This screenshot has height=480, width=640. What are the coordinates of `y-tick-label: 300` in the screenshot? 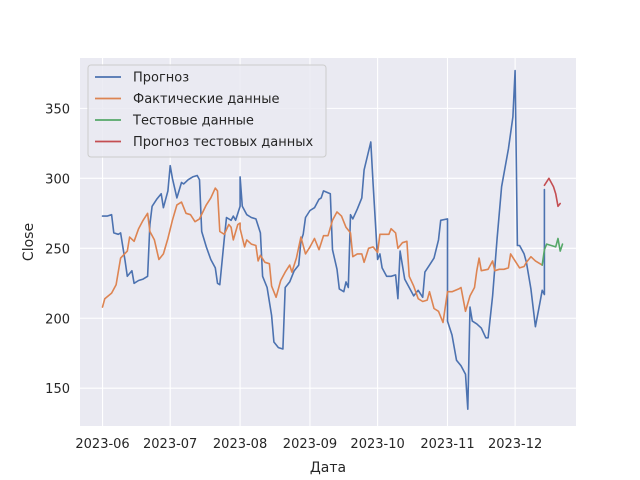 It's located at (57, 179).